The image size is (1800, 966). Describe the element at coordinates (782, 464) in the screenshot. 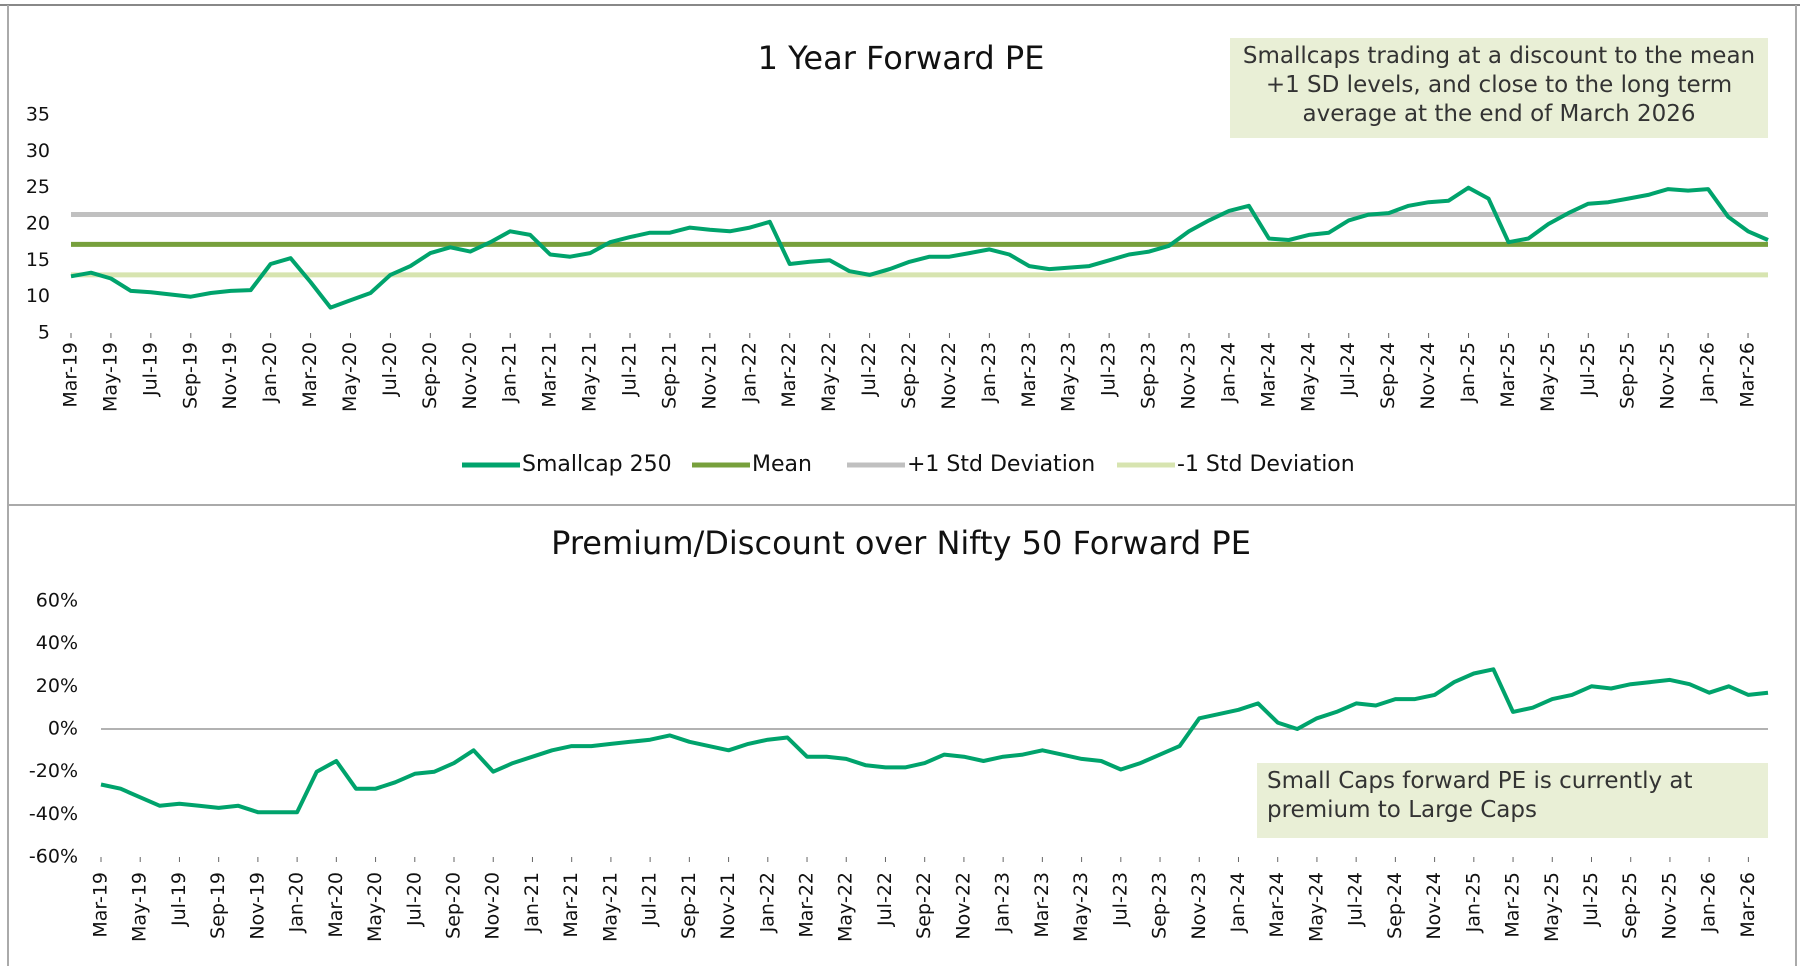

I see `legend-label: Mean` at that location.